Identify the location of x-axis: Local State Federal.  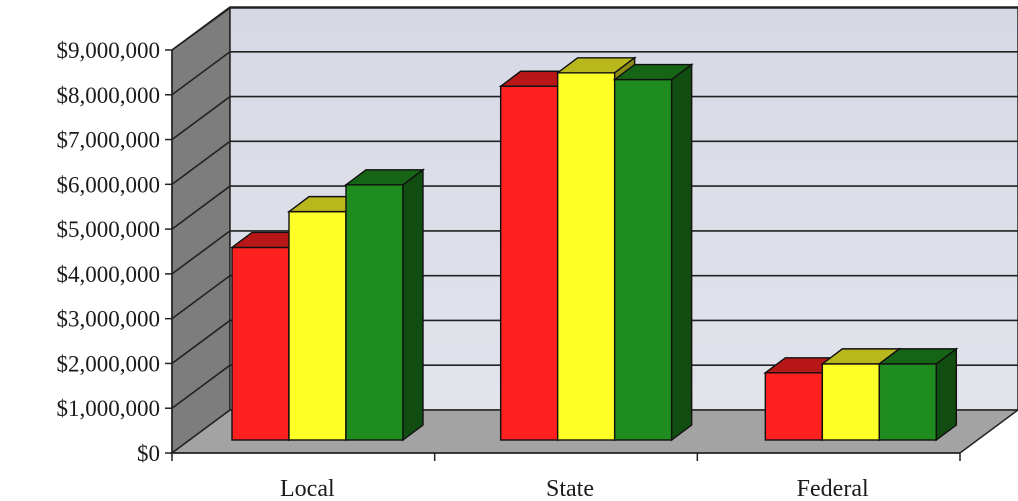
(566, 476).